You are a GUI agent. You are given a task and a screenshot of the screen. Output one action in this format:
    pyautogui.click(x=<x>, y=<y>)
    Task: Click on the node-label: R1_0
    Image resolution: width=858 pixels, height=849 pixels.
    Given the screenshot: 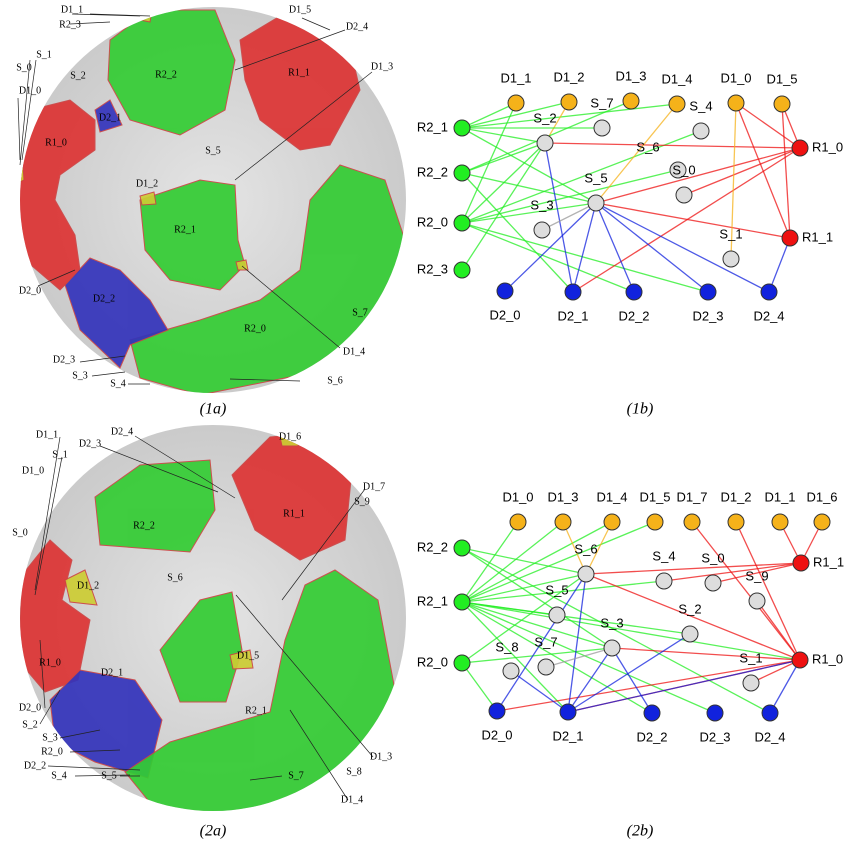 What is the action you would take?
    pyautogui.click(x=827, y=658)
    